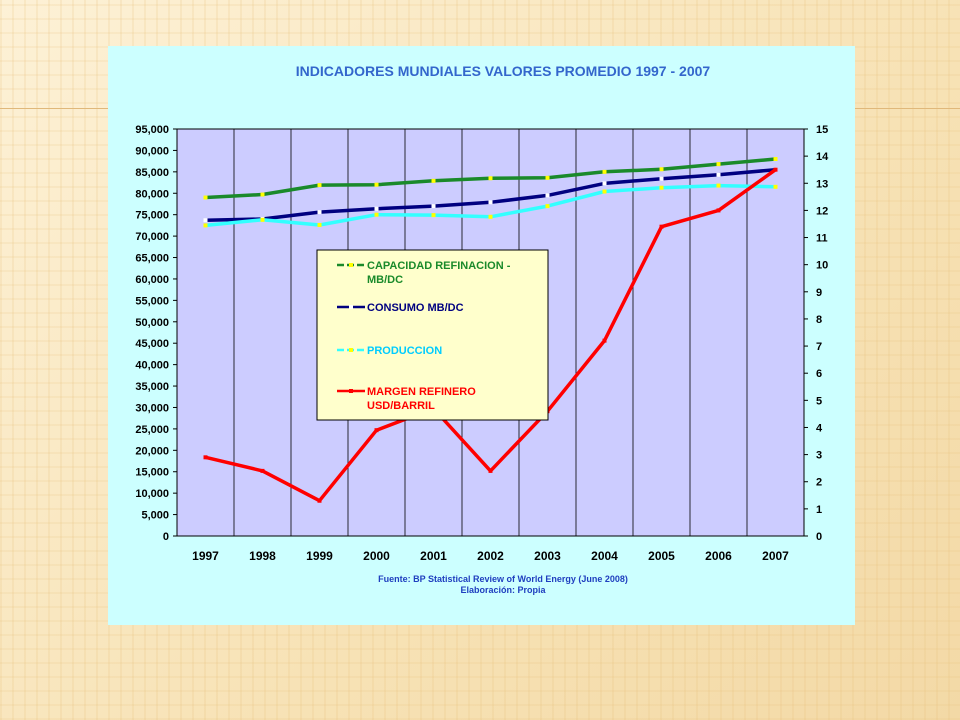  I want to click on source-line: Elaboración: Propia, so click(503, 590).